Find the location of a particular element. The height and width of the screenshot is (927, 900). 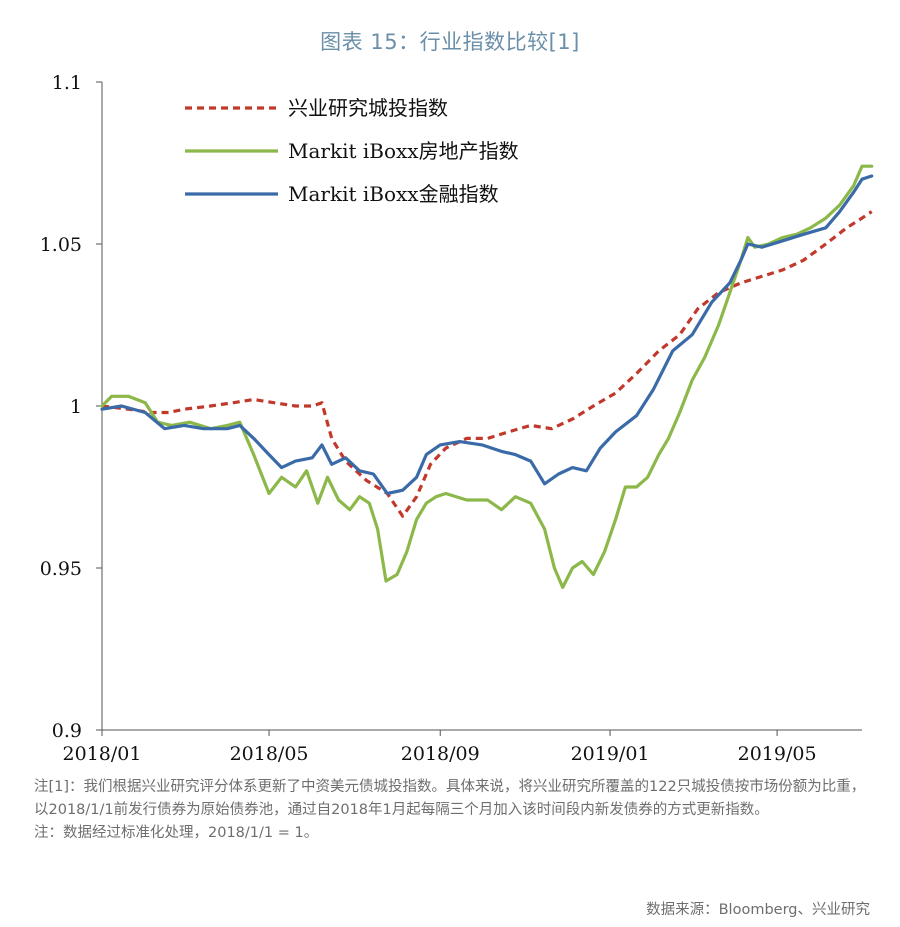

x-tick-label: 2018/09 is located at coordinates (440, 754).